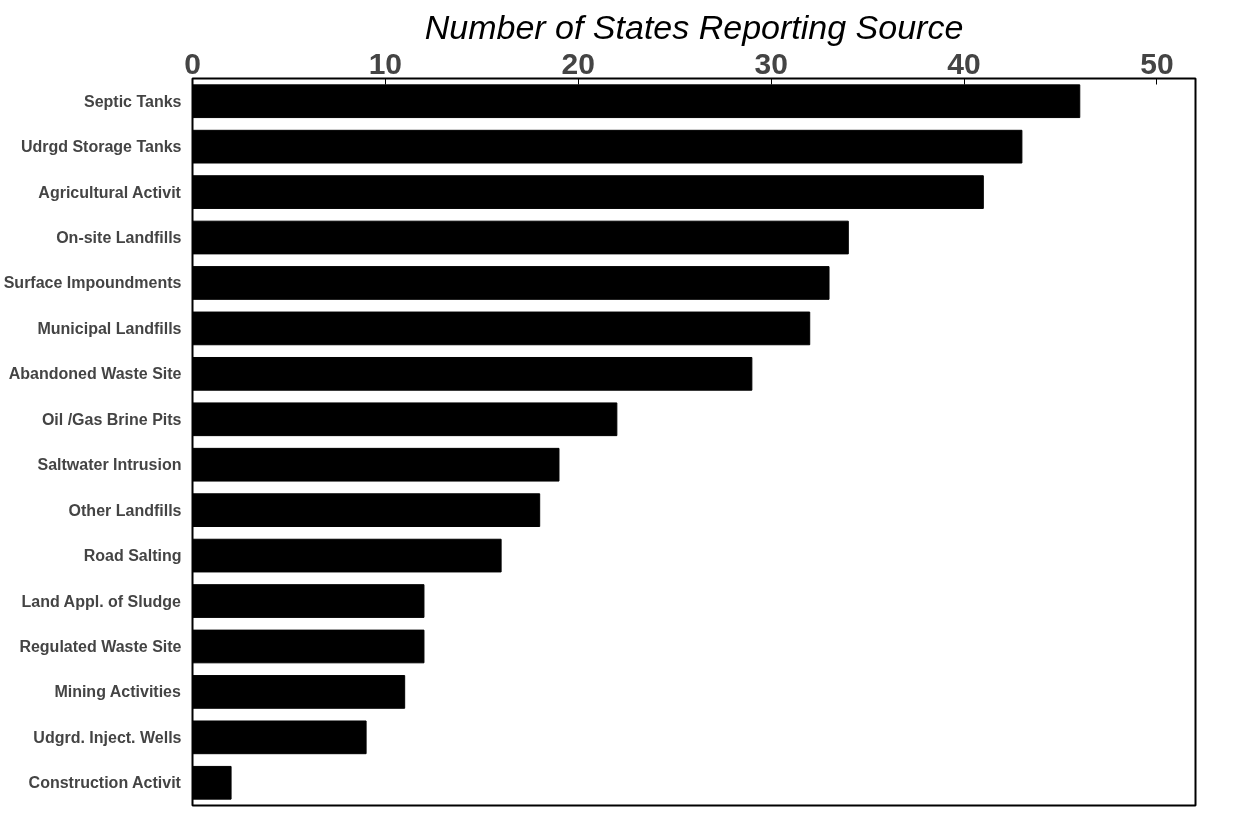 This screenshot has height=825, width=1239. Describe the element at coordinates (132, 101) in the screenshot. I see `y-tick-label: Septic Tanks` at that location.